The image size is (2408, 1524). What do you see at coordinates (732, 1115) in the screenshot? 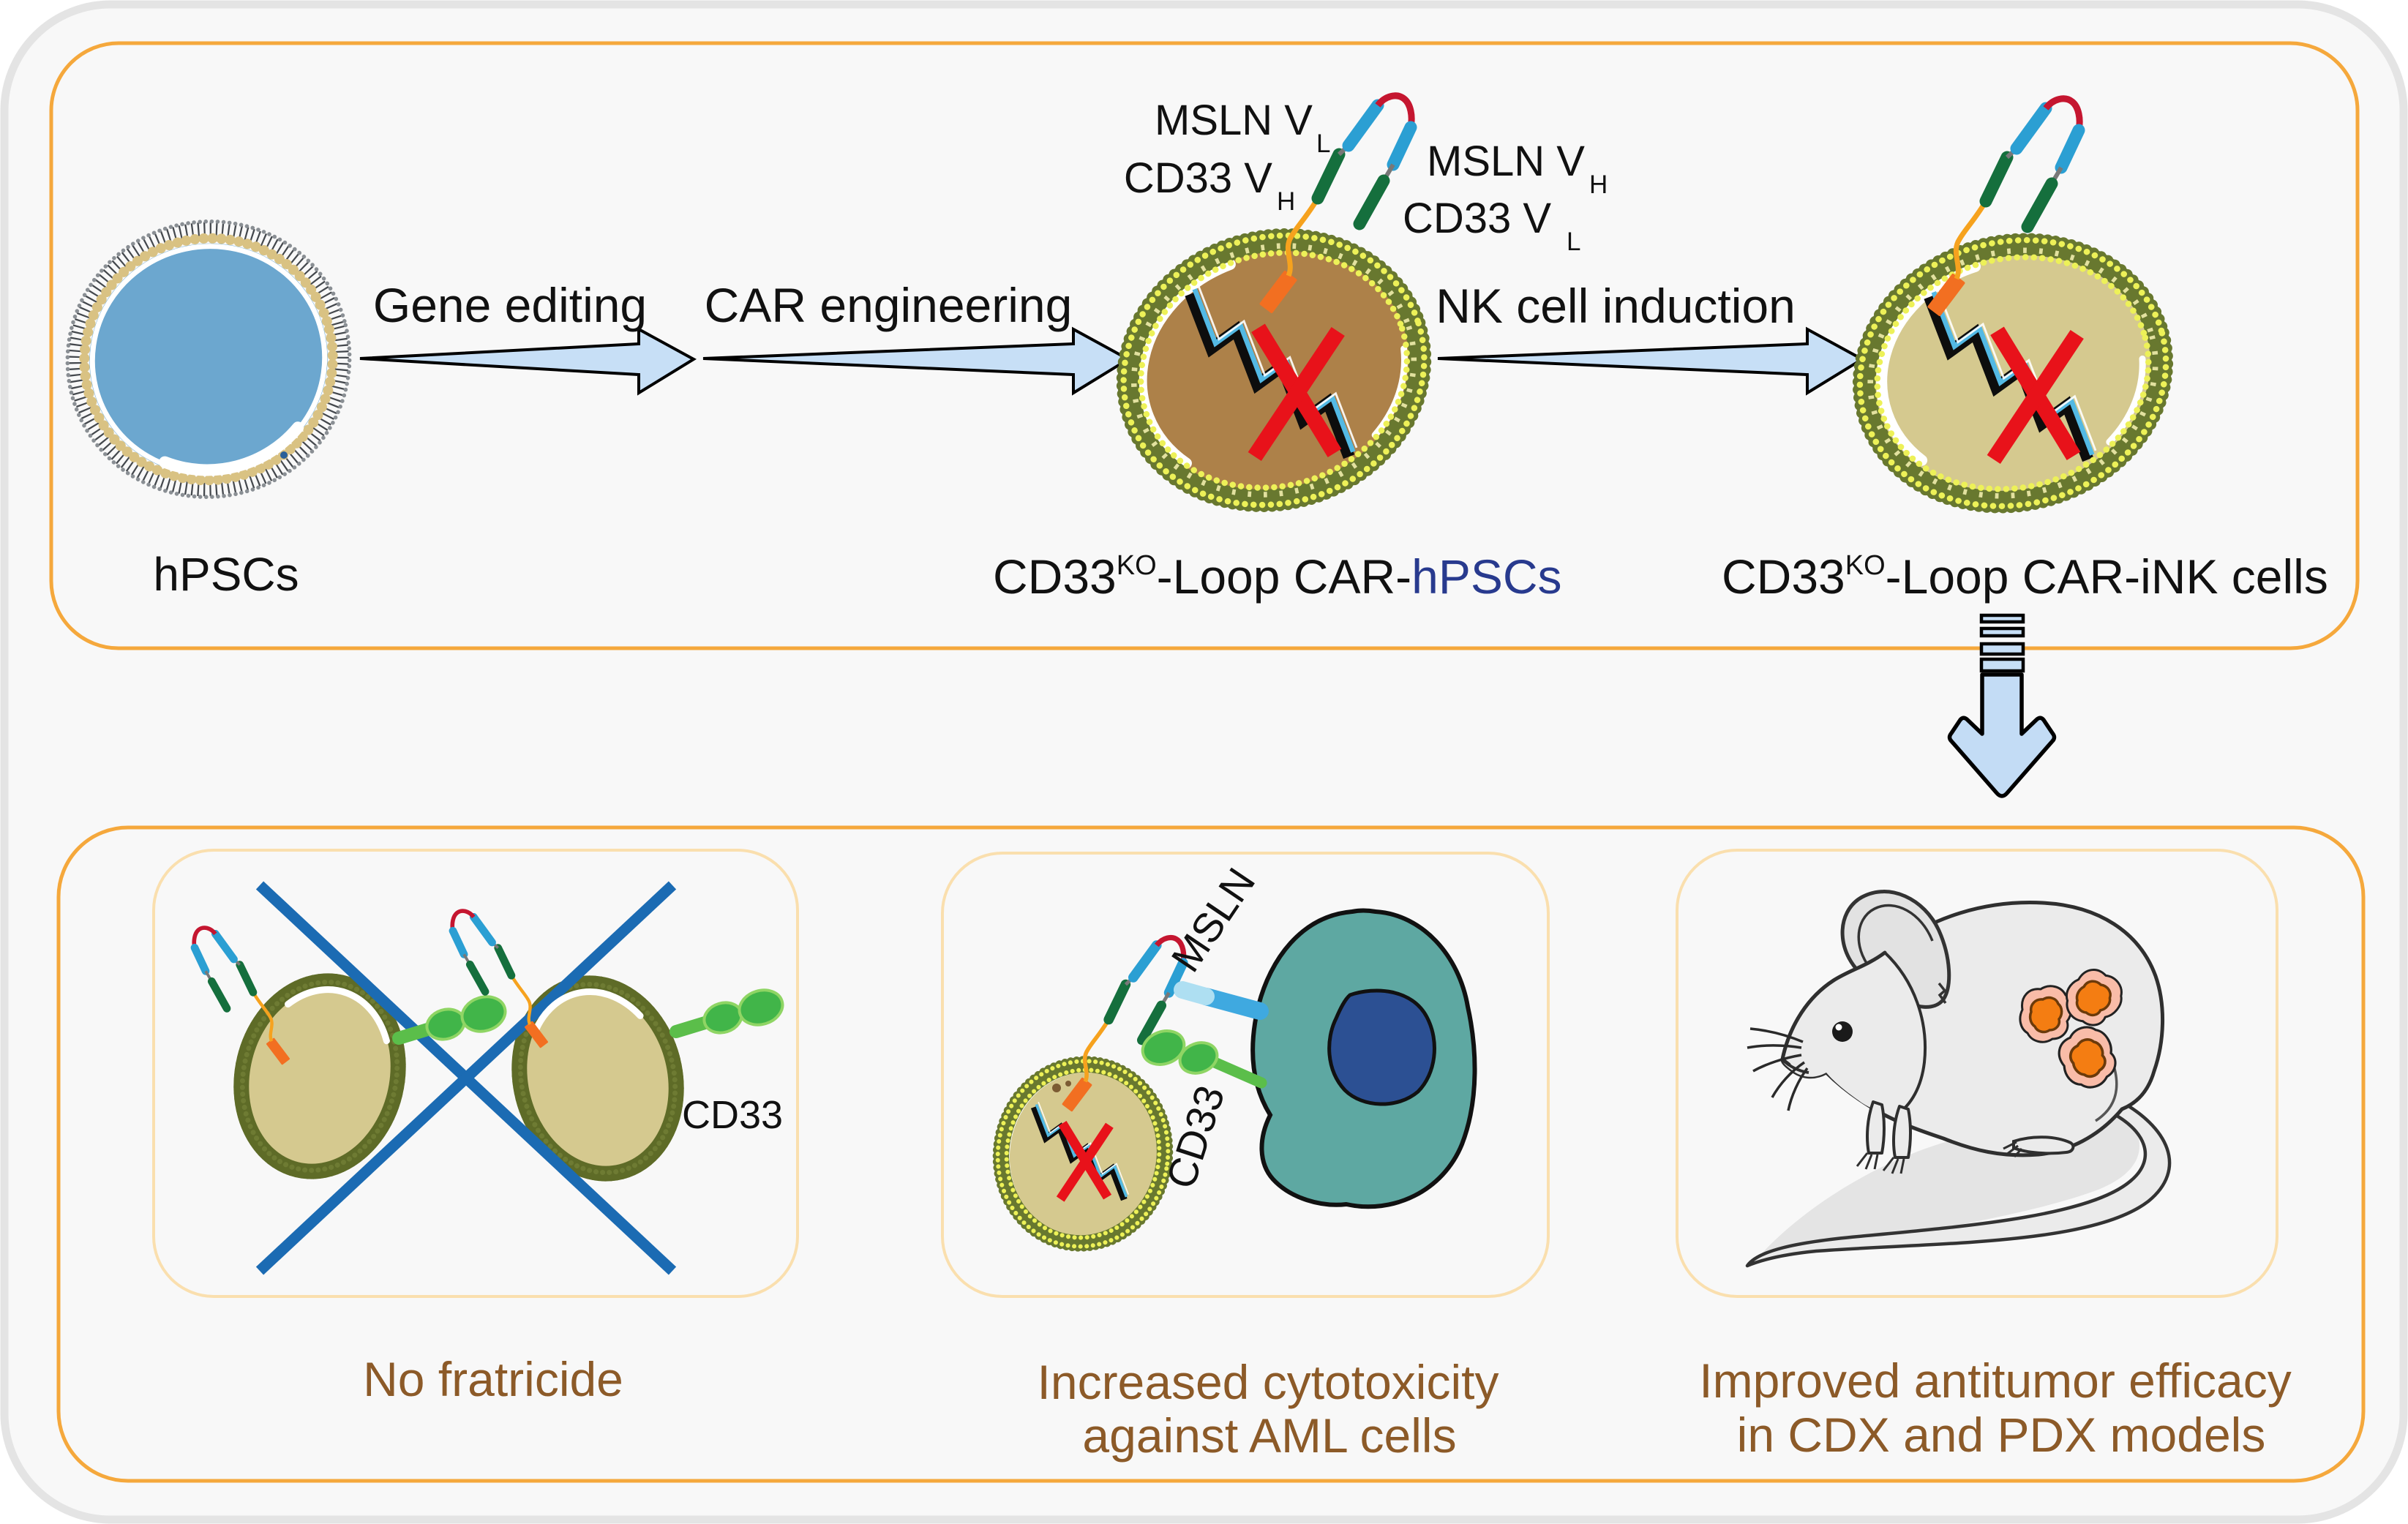
I see `svg-text: CD33` at bounding box center [732, 1115].